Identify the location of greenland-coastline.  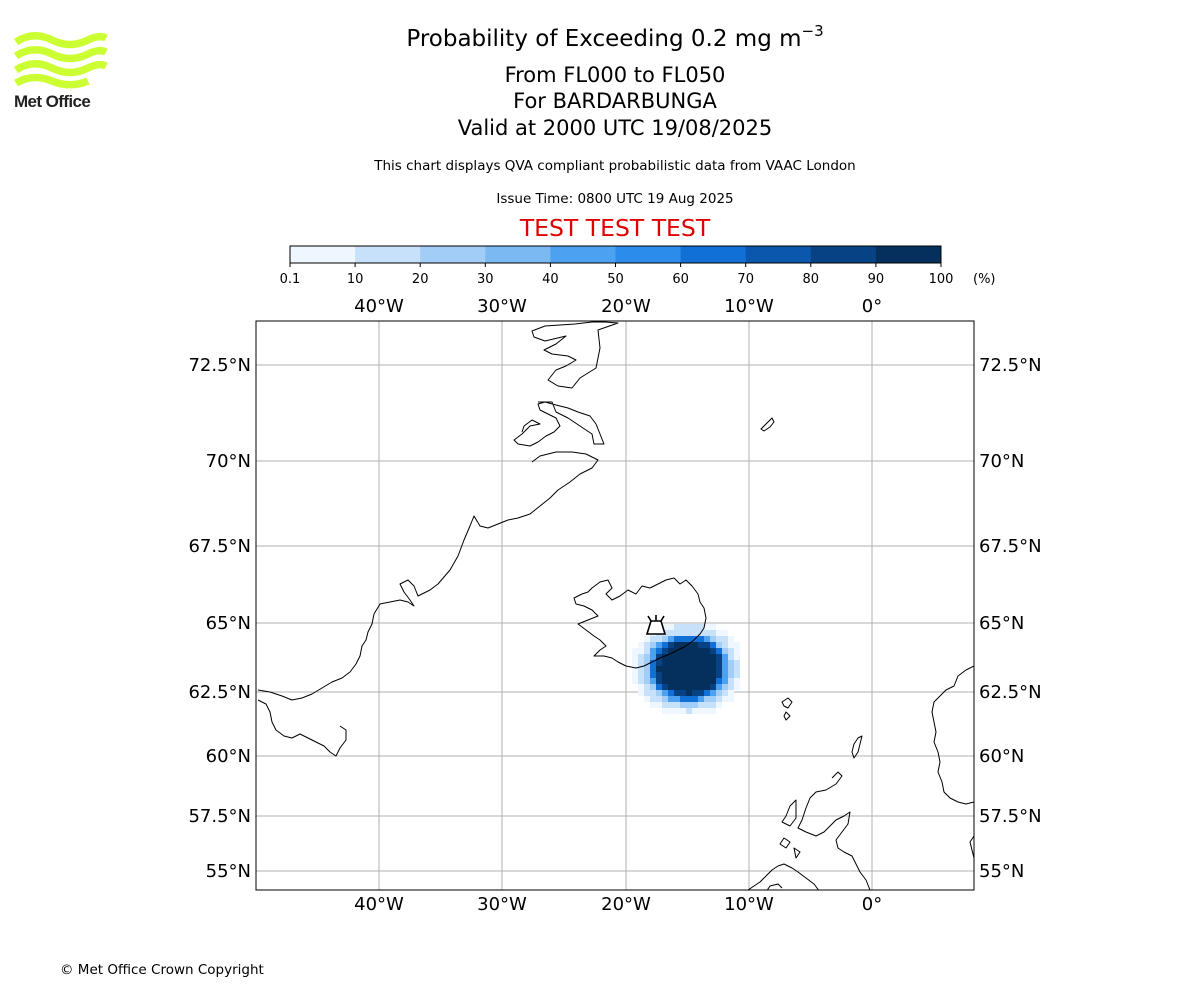
(438, 539).